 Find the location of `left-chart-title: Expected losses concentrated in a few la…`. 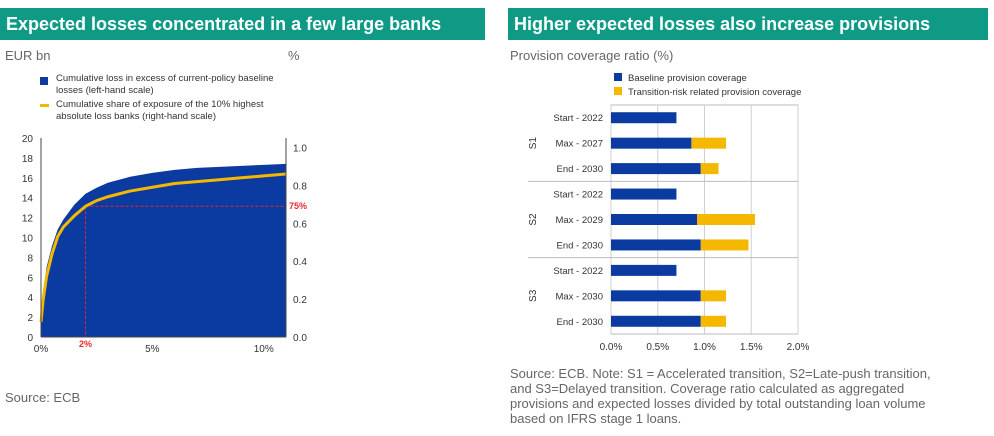

left-chart-title: Expected losses concentrated in a few la… is located at coordinates (242, 24).